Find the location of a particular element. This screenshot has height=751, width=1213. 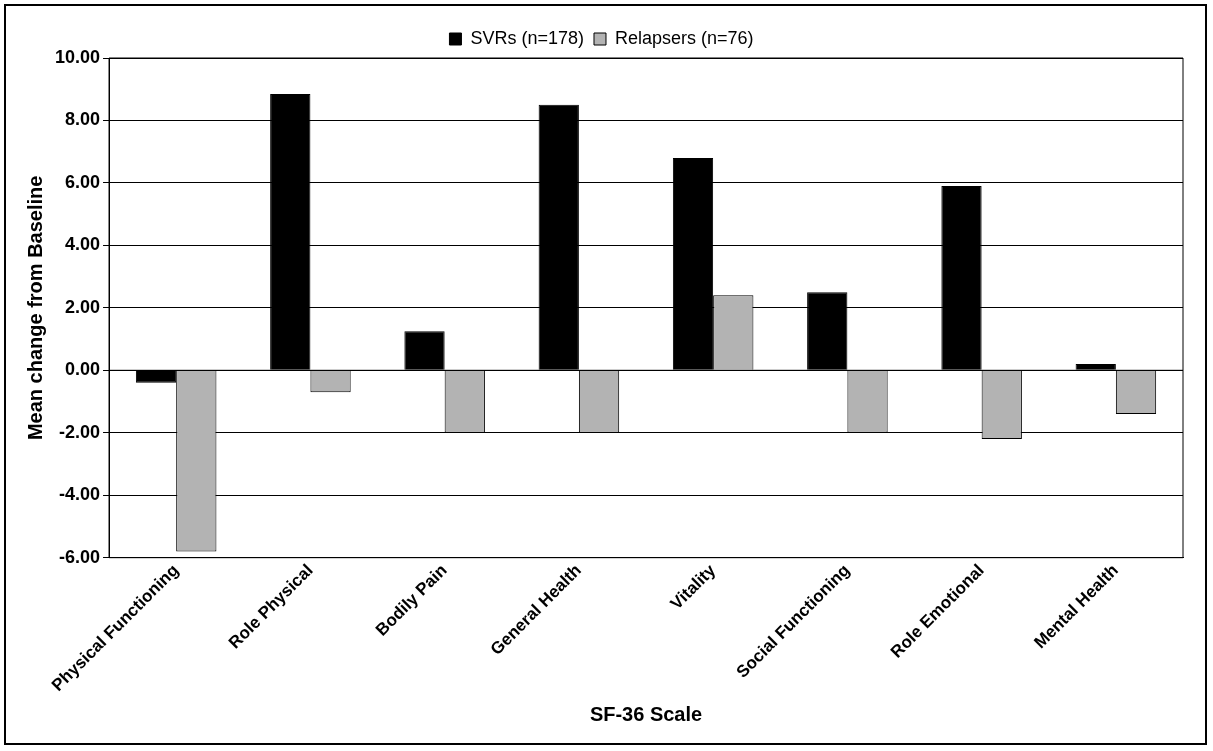

y-tick-label: 8.00 is located at coordinates (83, 119).